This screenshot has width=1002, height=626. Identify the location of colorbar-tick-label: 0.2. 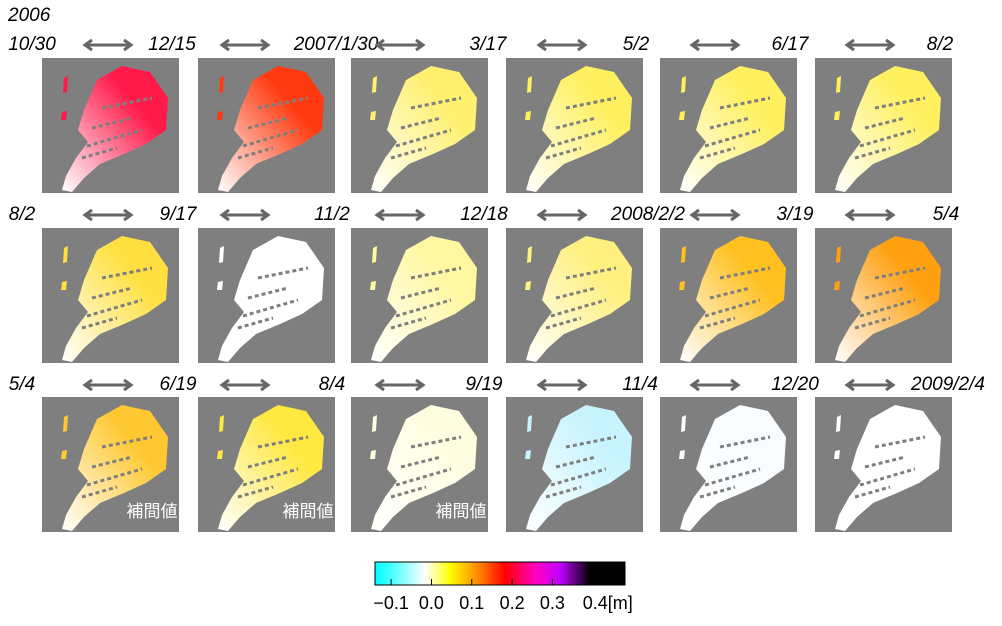
(512, 603).